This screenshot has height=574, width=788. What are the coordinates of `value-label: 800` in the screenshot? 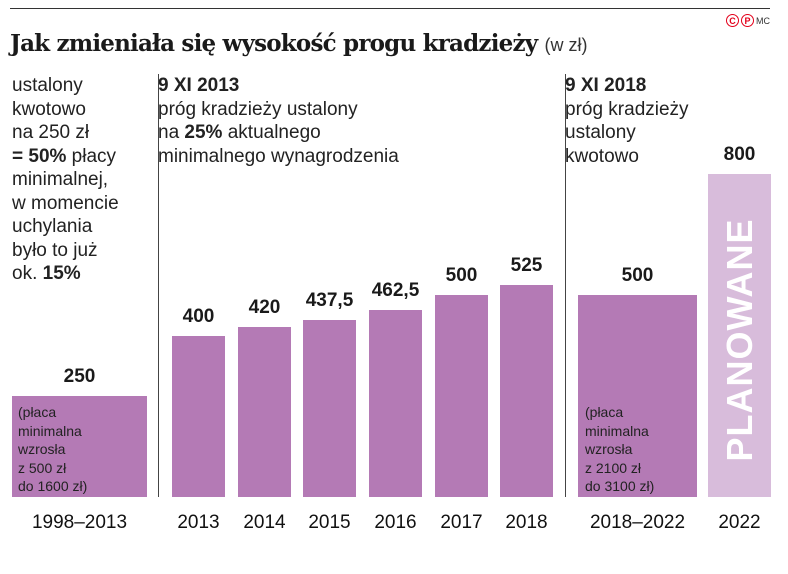 It's located at (739, 154).